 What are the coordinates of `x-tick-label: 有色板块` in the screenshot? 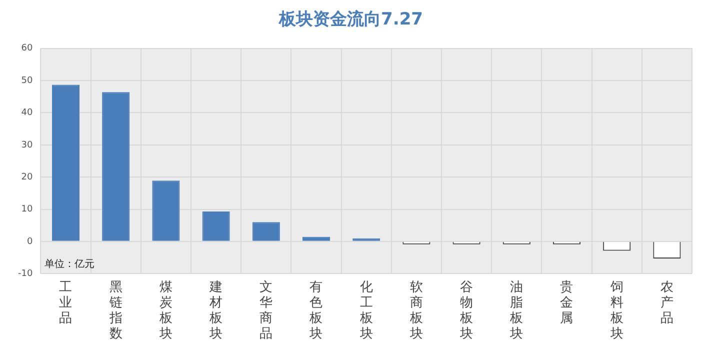 It's located at (315, 311).